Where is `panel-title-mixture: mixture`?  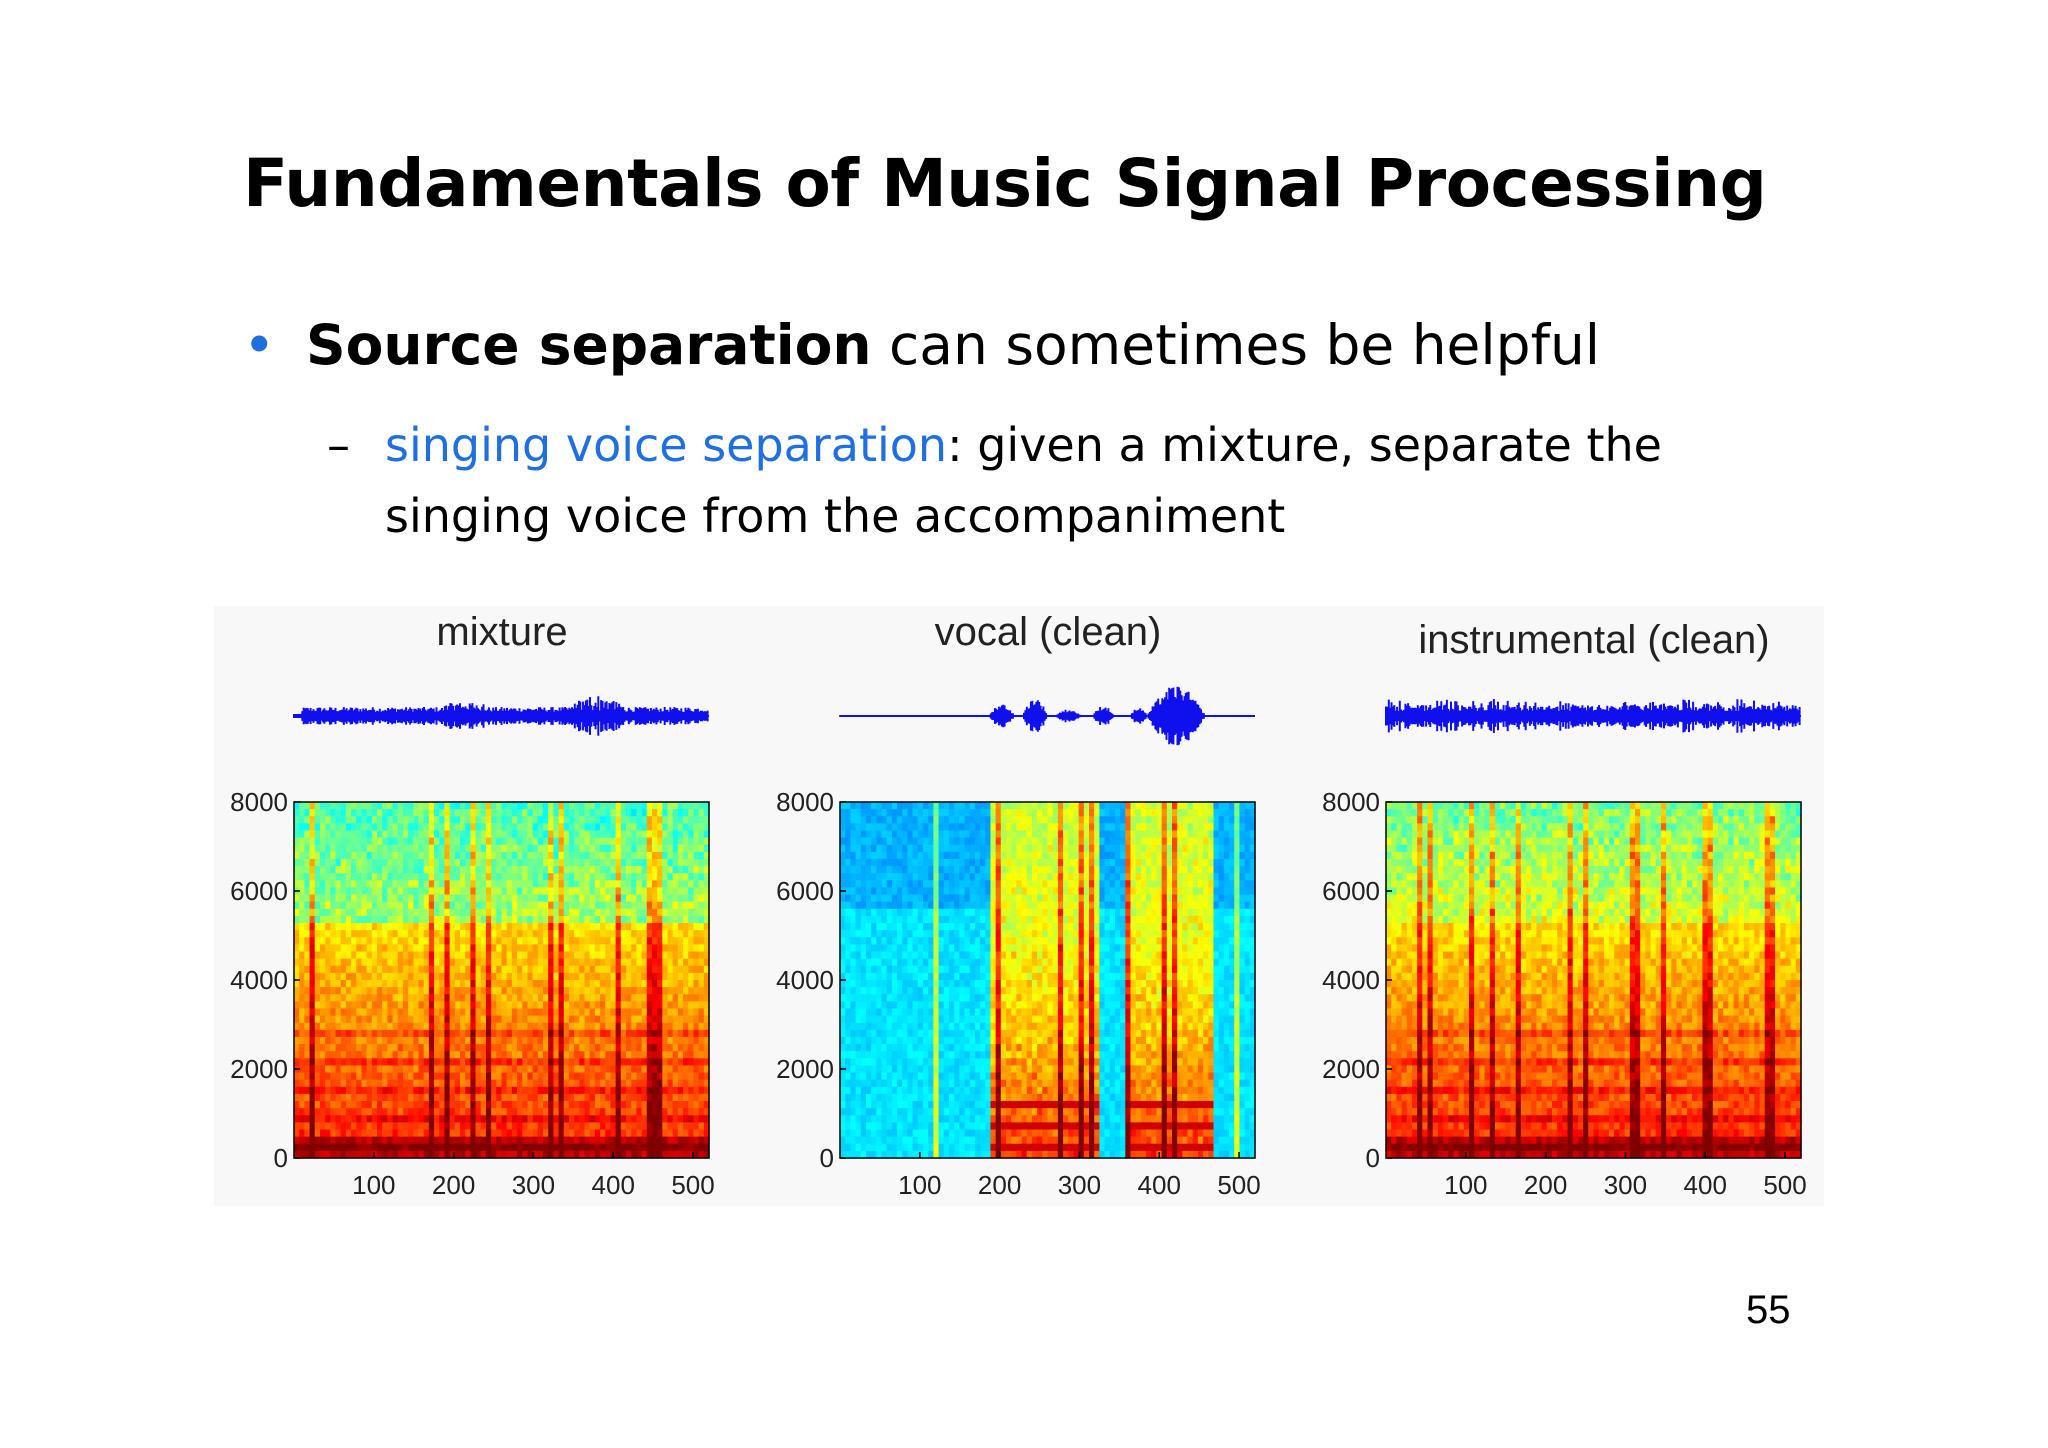
panel-title-mixture: mixture is located at coordinates (502, 632).